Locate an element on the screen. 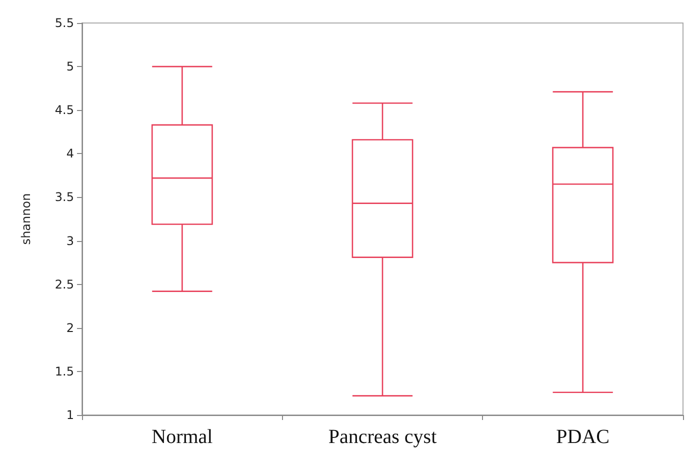 This screenshot has height=476, width=697. y-tick-label: 2 is located at coordinates (70, 327).